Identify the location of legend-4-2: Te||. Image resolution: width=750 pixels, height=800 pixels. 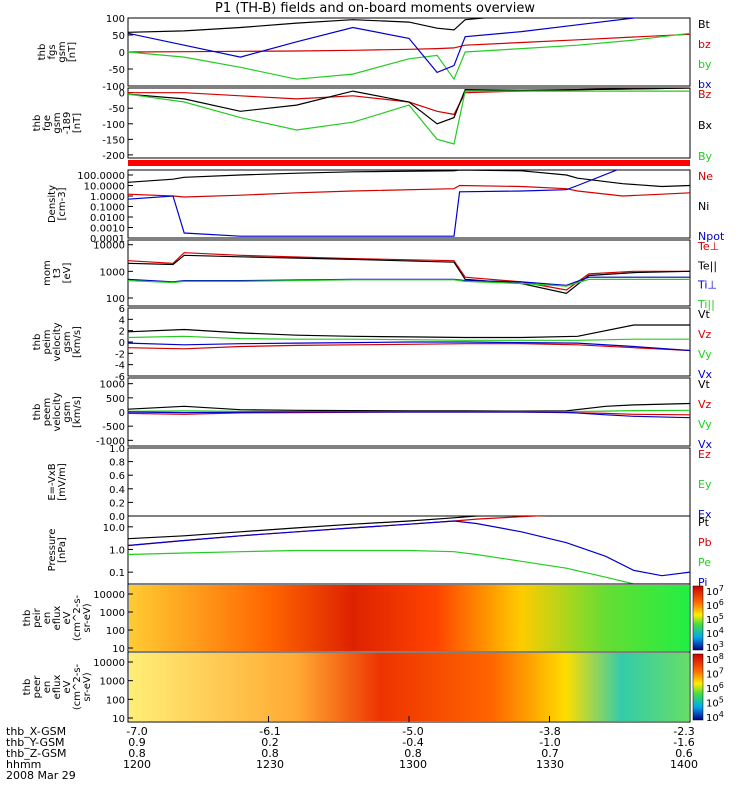
(707, 265).